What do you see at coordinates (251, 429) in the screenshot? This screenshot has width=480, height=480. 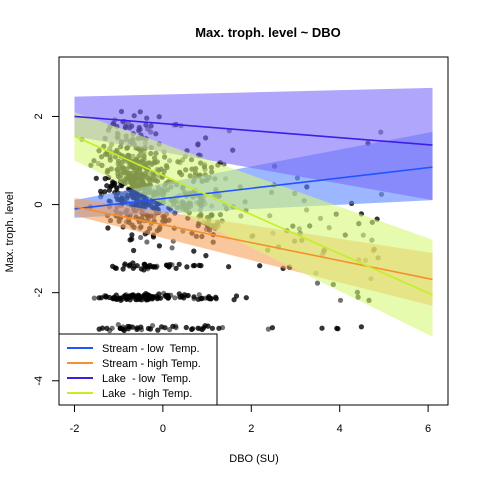 I see `x-tick-label: 2` at bounding box center [251, 429].